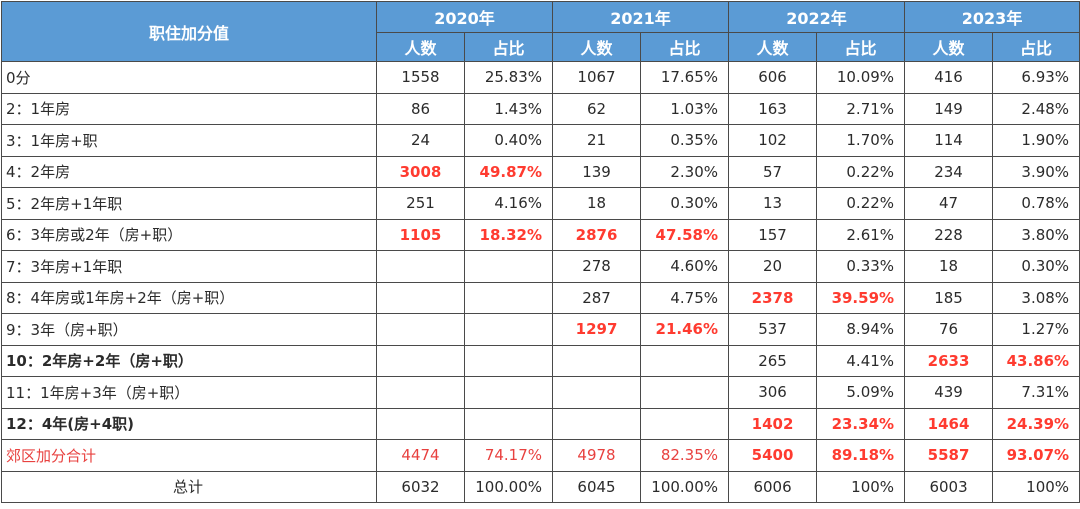 The height and width of the screenshot is (509, 1080). Describe the element at coordinates (189, 360) in the screenshot. I see `row-label: 10：2年房+2年（房+职）` at that location.